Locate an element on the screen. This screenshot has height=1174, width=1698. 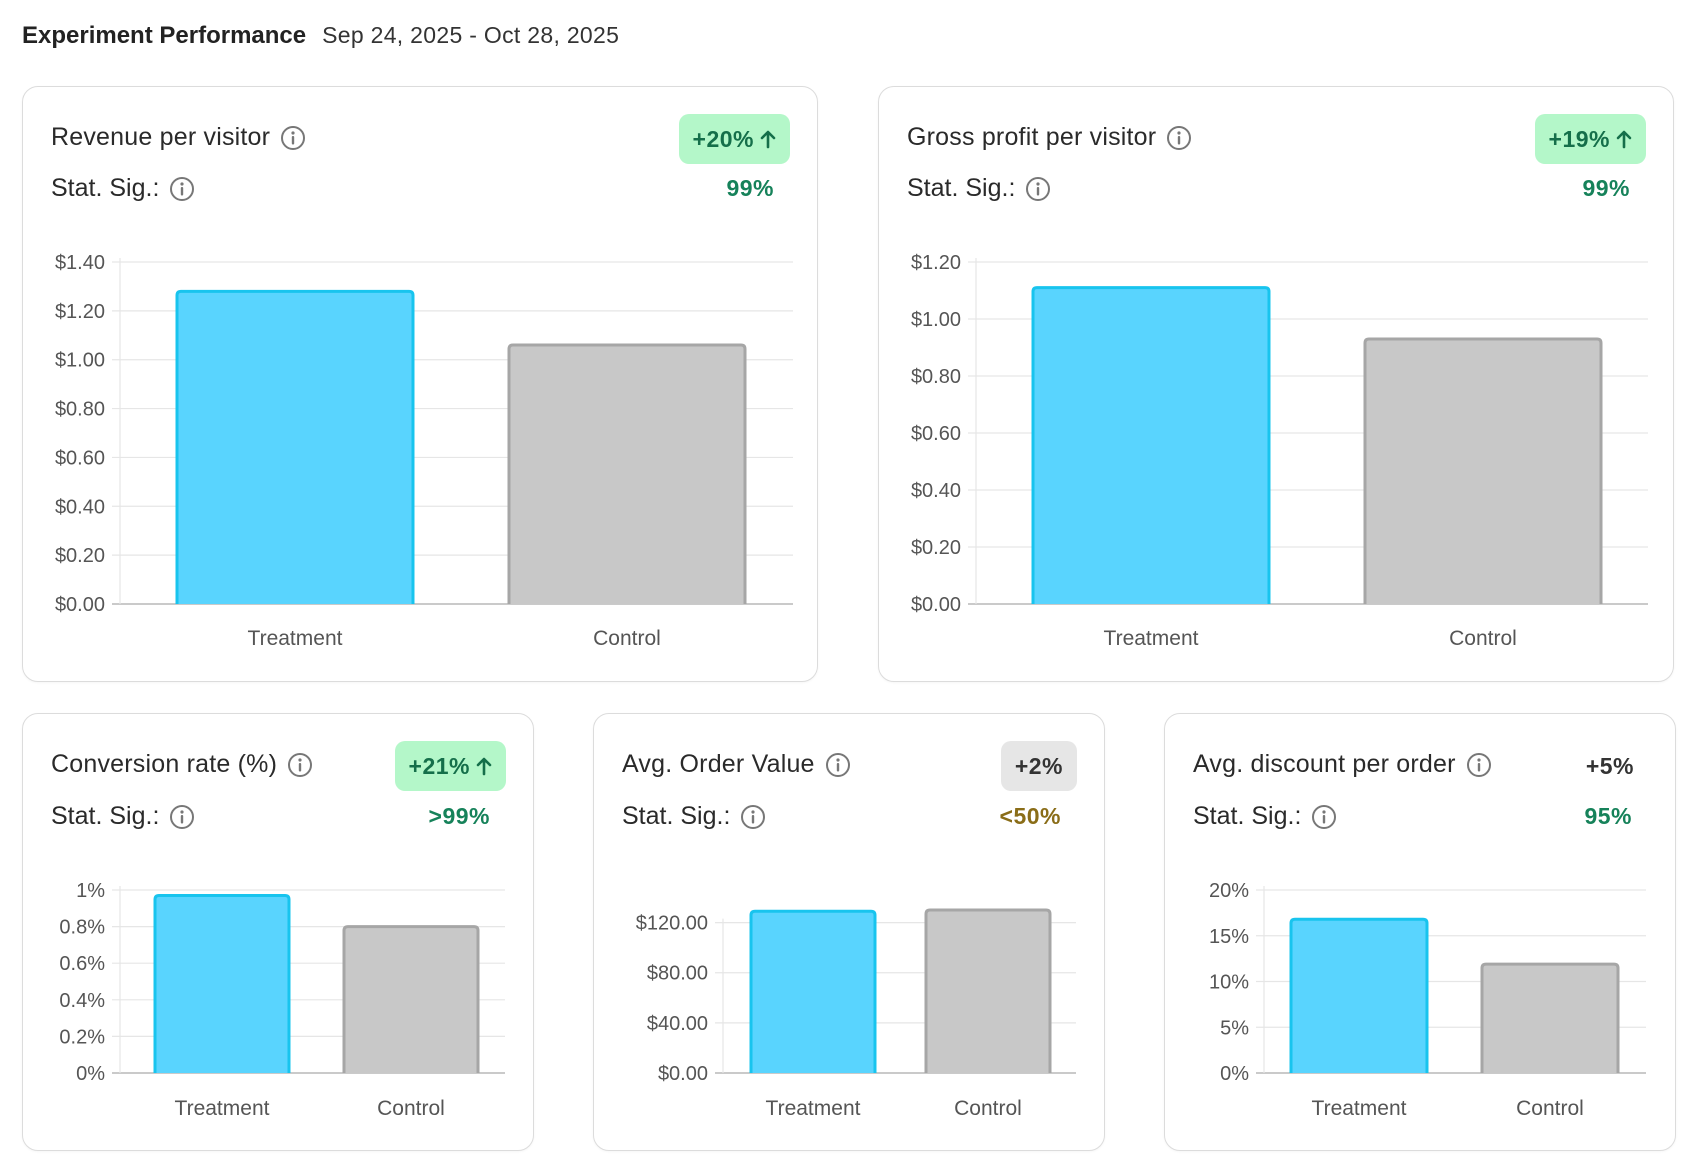
lift-badge: +19% is located at coordinates (1590, 139).